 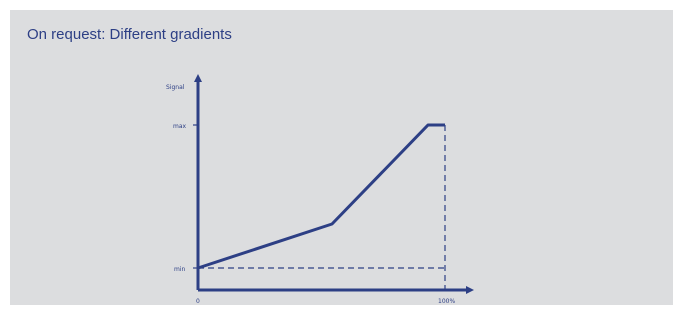 What do you see at coordinates (446, 301) in the screenshot?
I see `x-end-label: 100%` at bounding box center [446, 301].